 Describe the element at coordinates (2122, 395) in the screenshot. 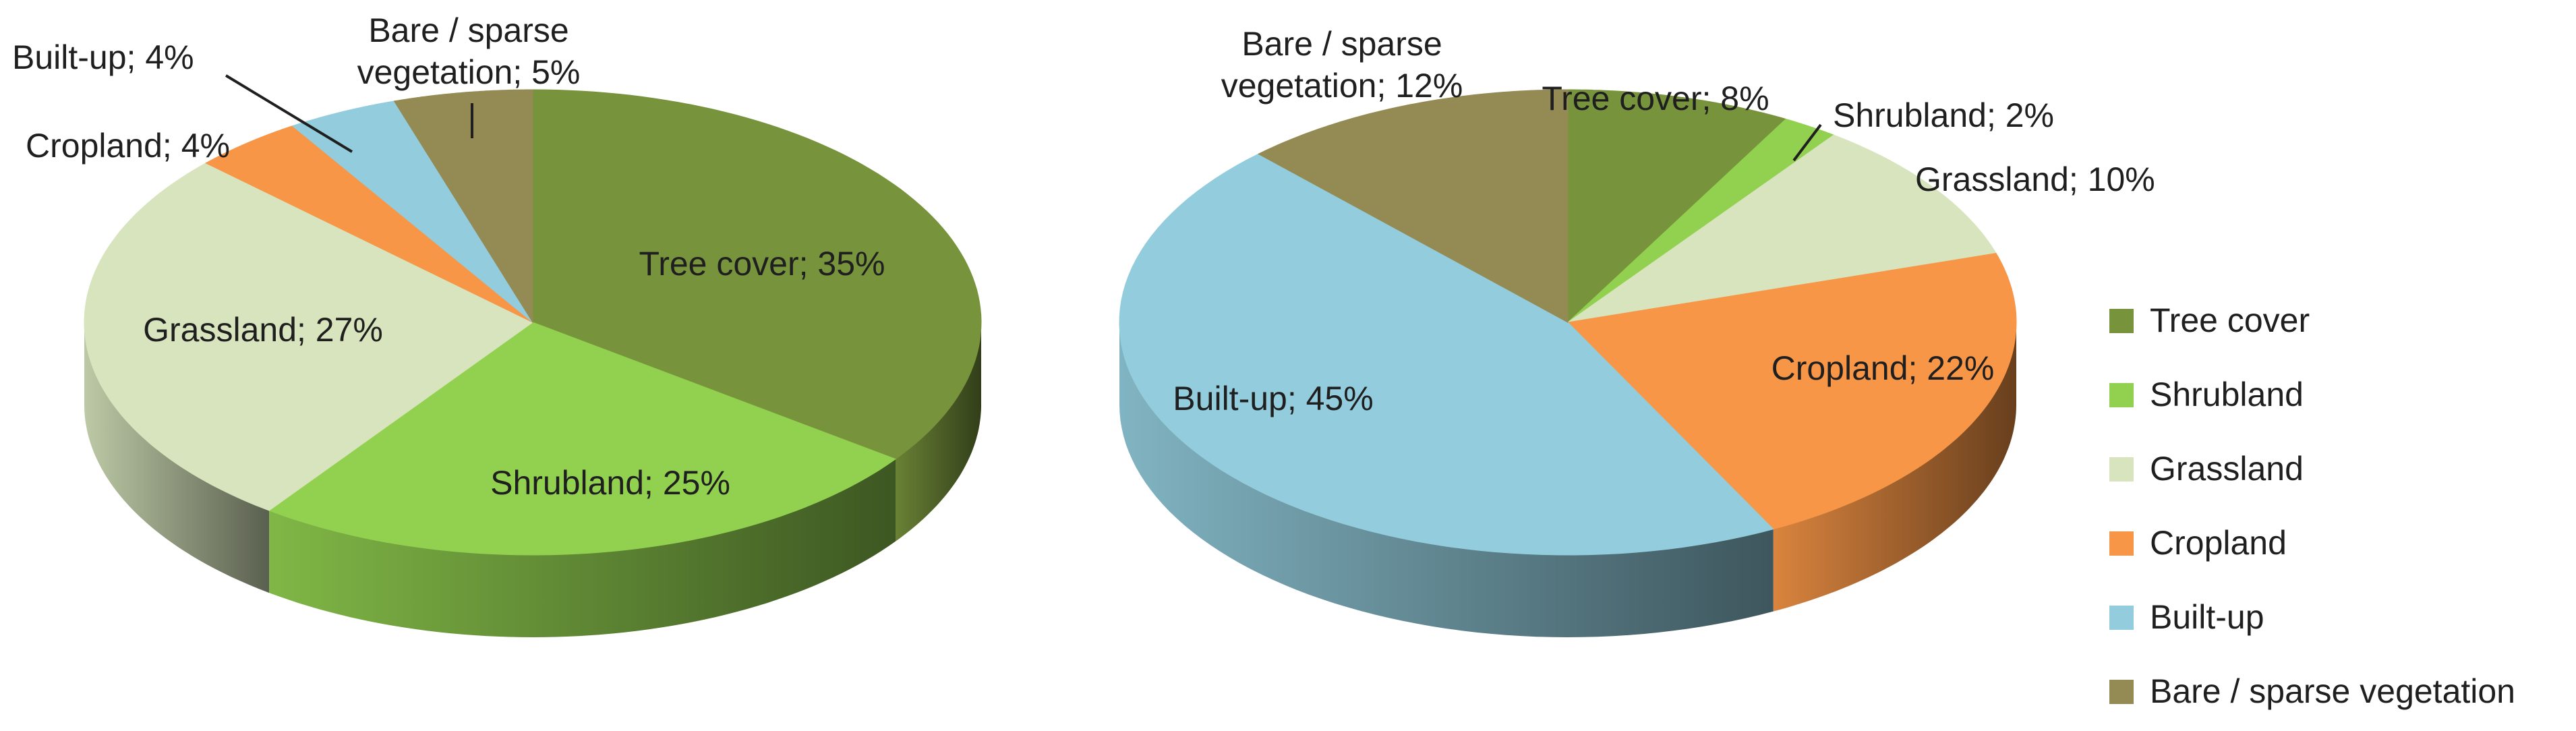

I see `legend-swatch-shrubland` at that location.